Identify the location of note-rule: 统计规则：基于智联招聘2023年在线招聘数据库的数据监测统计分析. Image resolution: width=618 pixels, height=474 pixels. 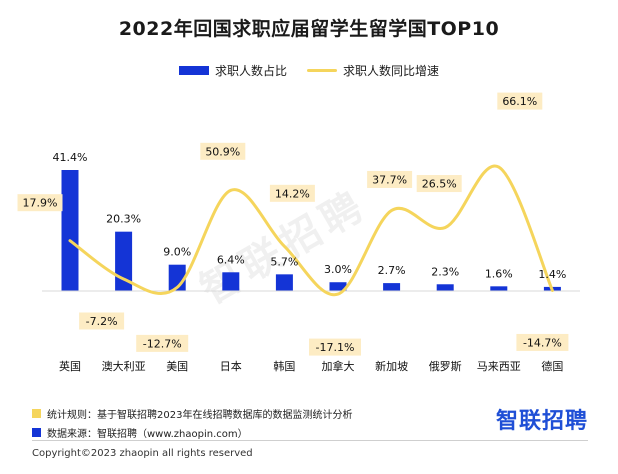
(192, 413).